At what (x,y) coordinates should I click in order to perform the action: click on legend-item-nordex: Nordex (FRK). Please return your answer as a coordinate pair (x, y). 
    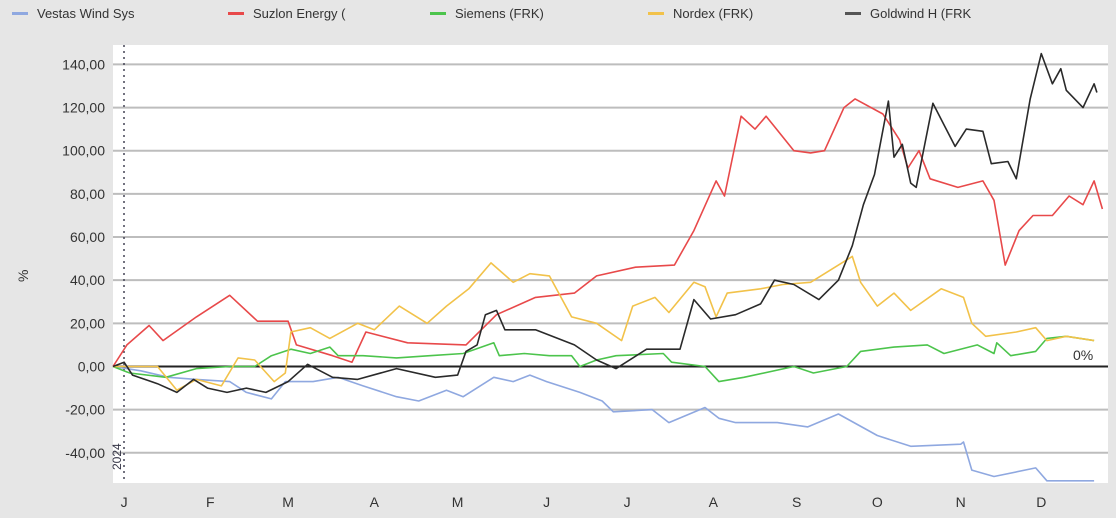
    Looking at the image, I should click on (700, 13).